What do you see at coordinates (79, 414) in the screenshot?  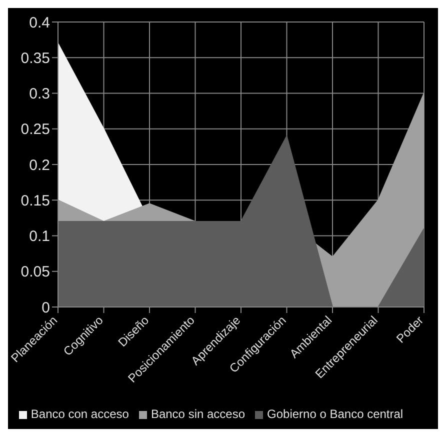 I see `legend-label: Banco con acceso` at bounding box center [79, 414].